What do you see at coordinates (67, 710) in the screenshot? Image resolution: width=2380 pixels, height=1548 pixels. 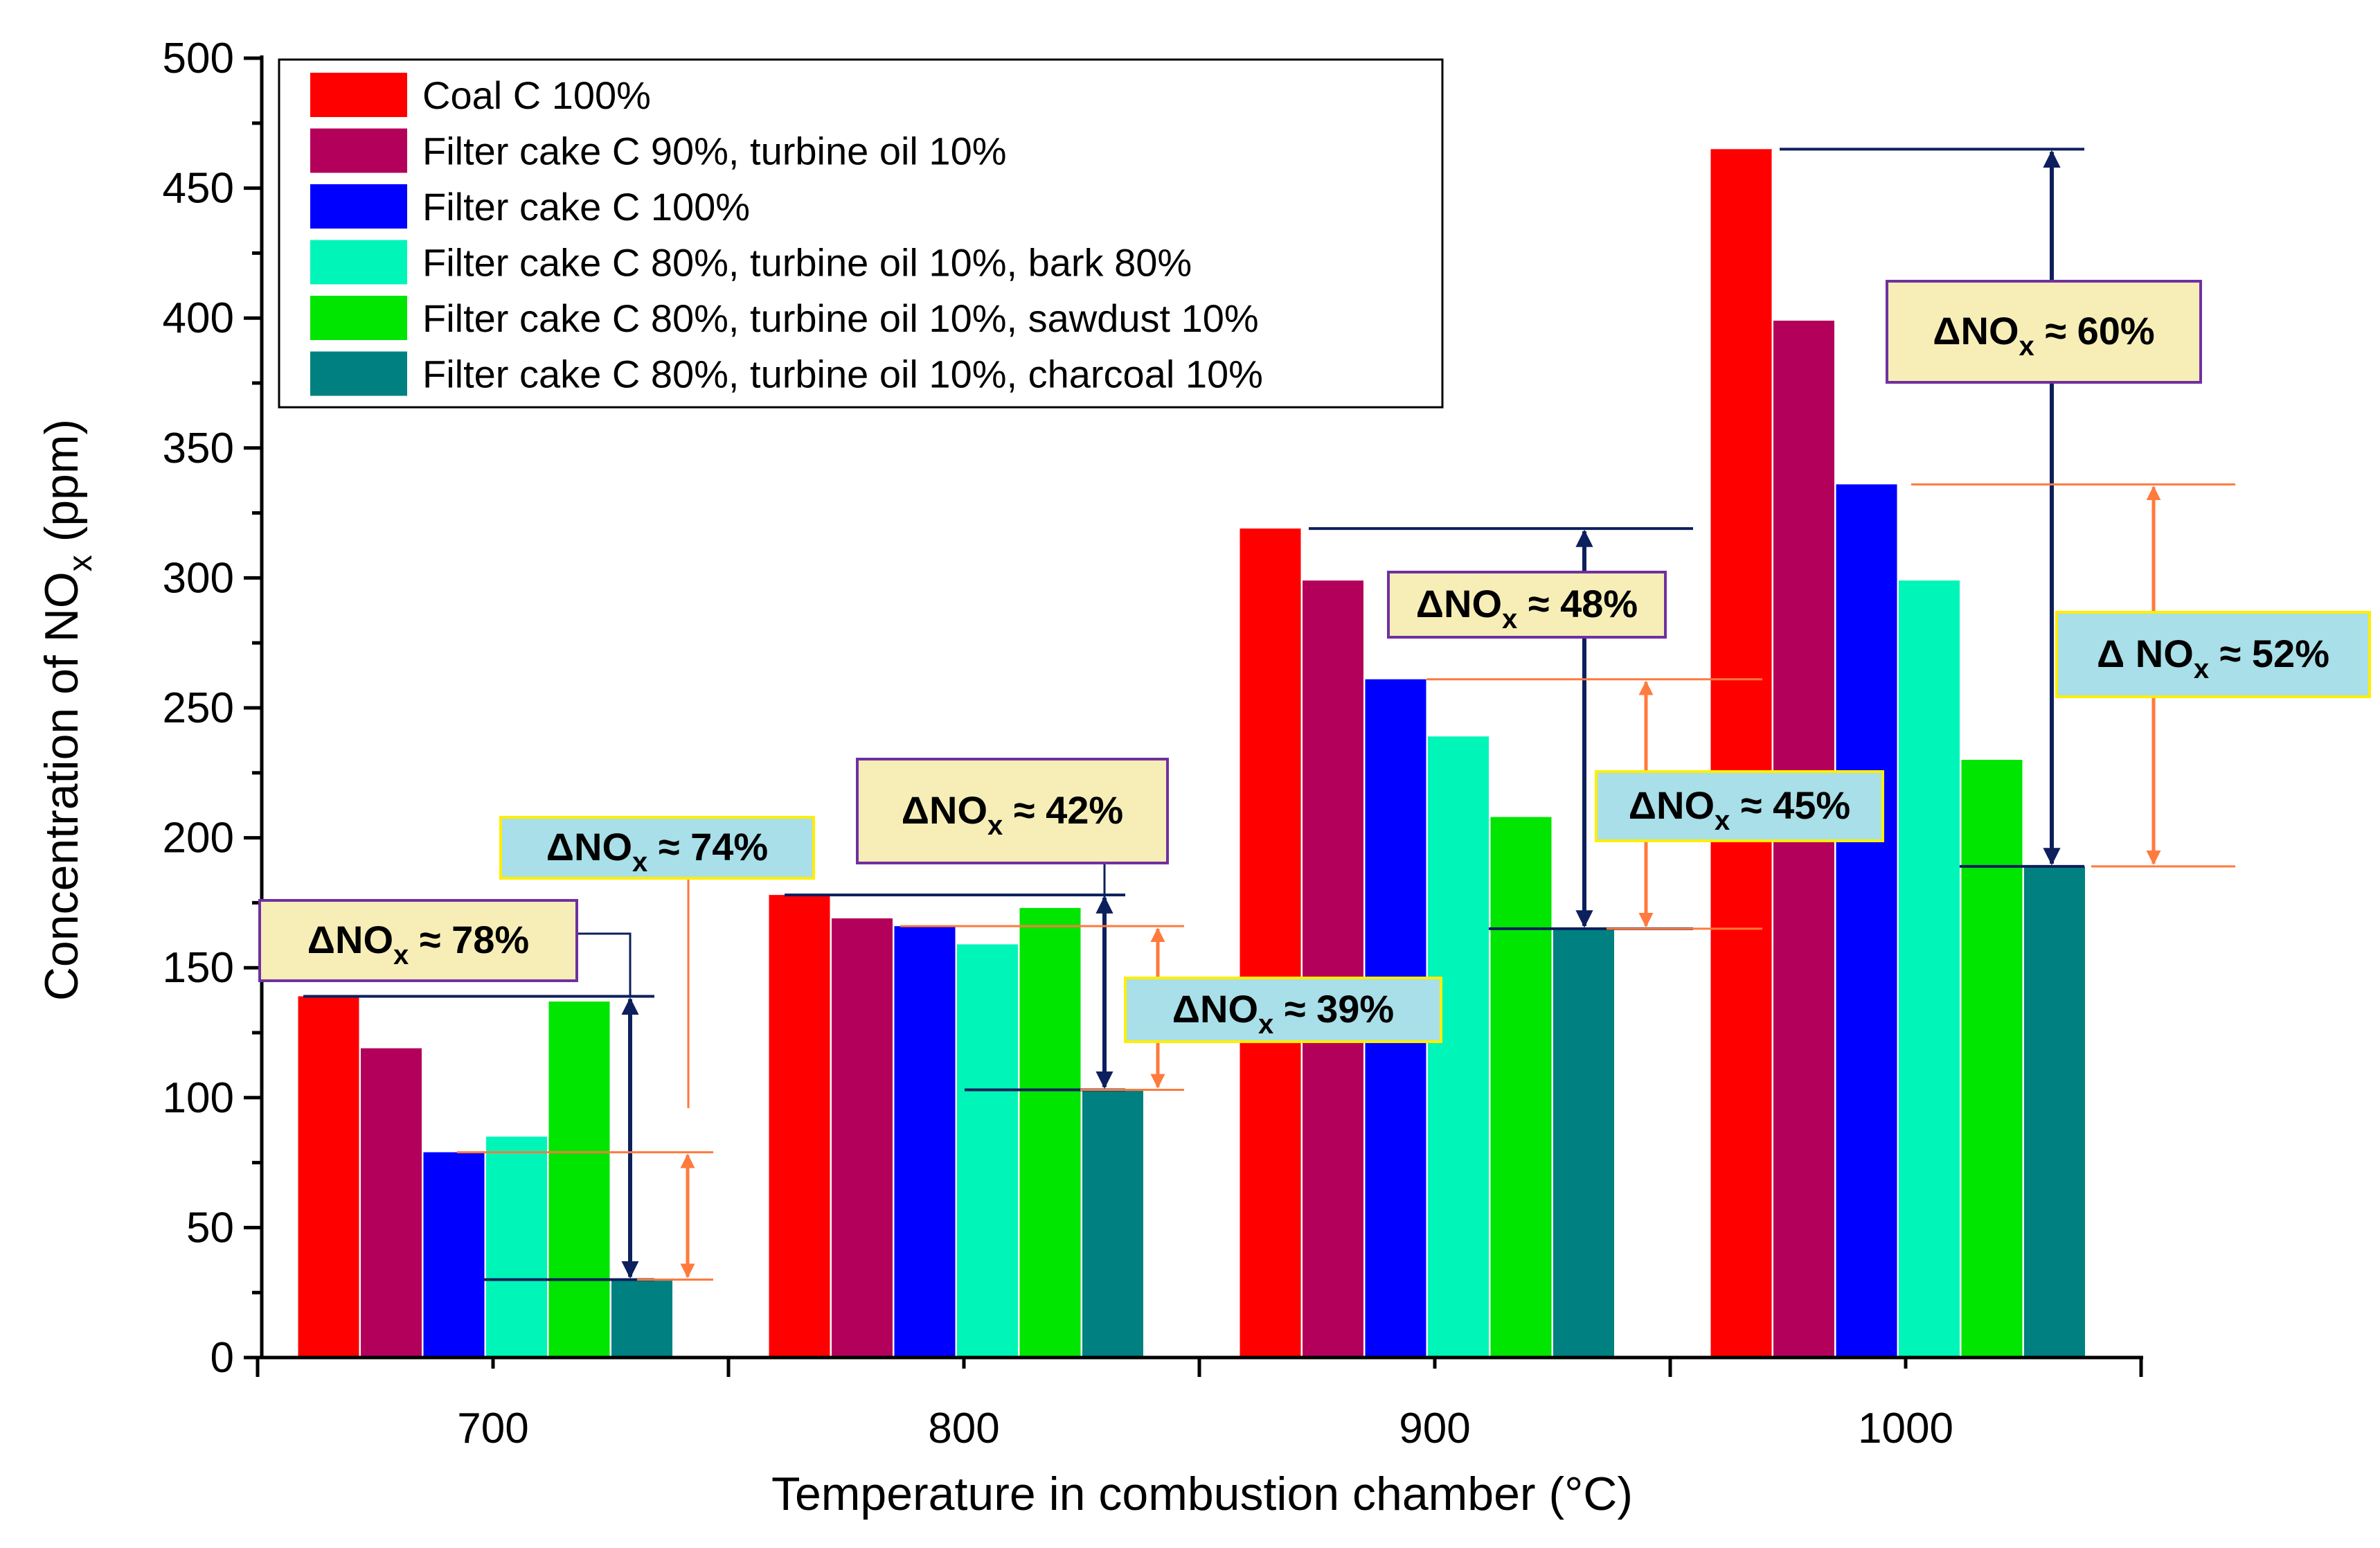 I see `y-axis-title: Concentration of NOx (ppm)` at bounding box center [67, 710].